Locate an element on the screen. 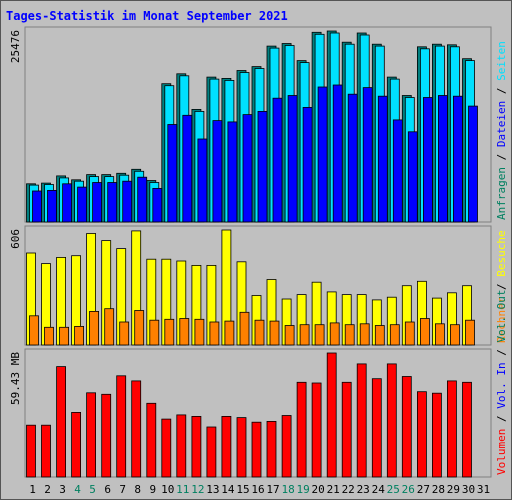  series-rechner is located at coordinates (252, 327).